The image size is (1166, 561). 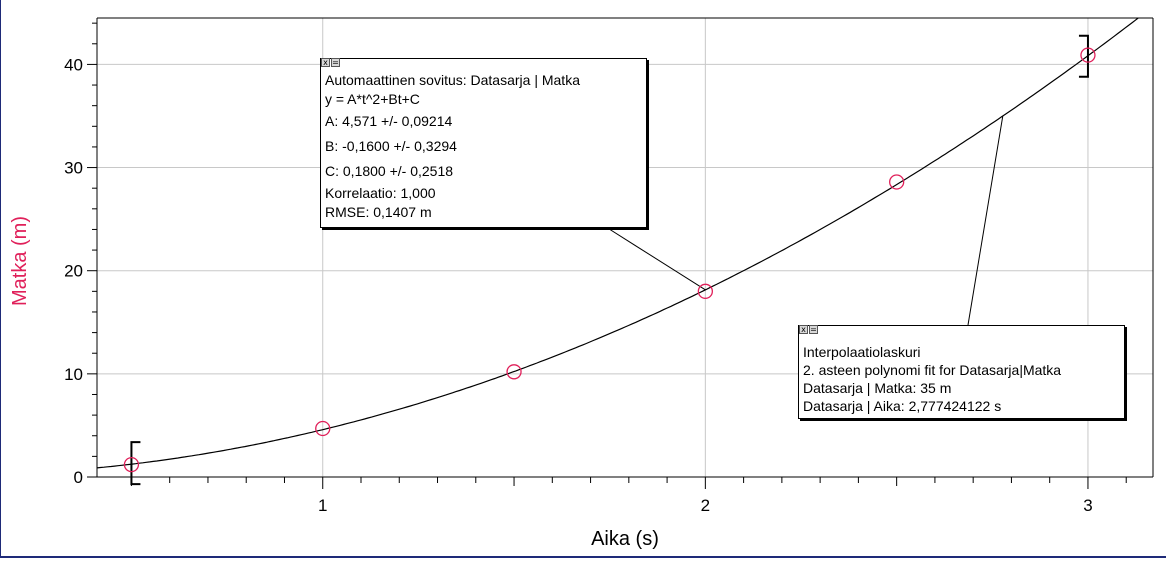 What do you see at coordinates (902, 406) in the screenshot?
I see `interp-x-value: Datasarja | Aika: 2,777424122 s` at bounding box center [902, 406].